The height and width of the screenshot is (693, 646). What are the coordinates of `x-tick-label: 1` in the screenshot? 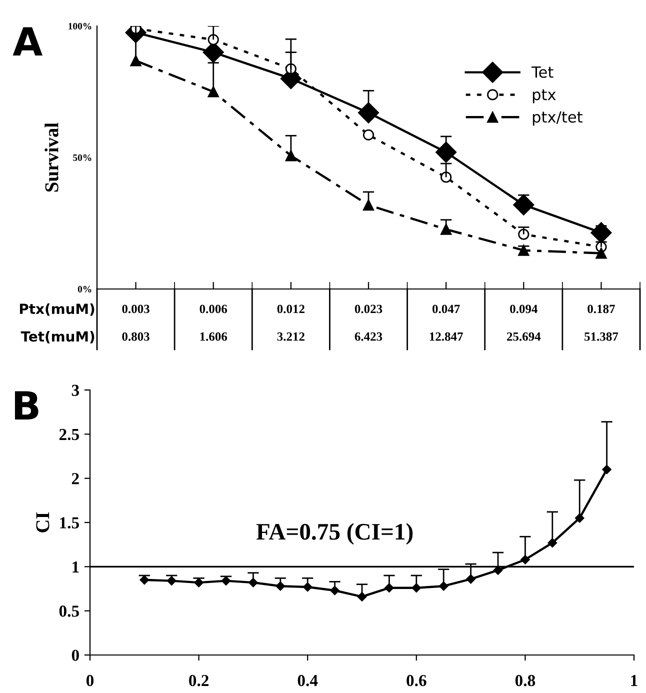 It's located at (634, 680).